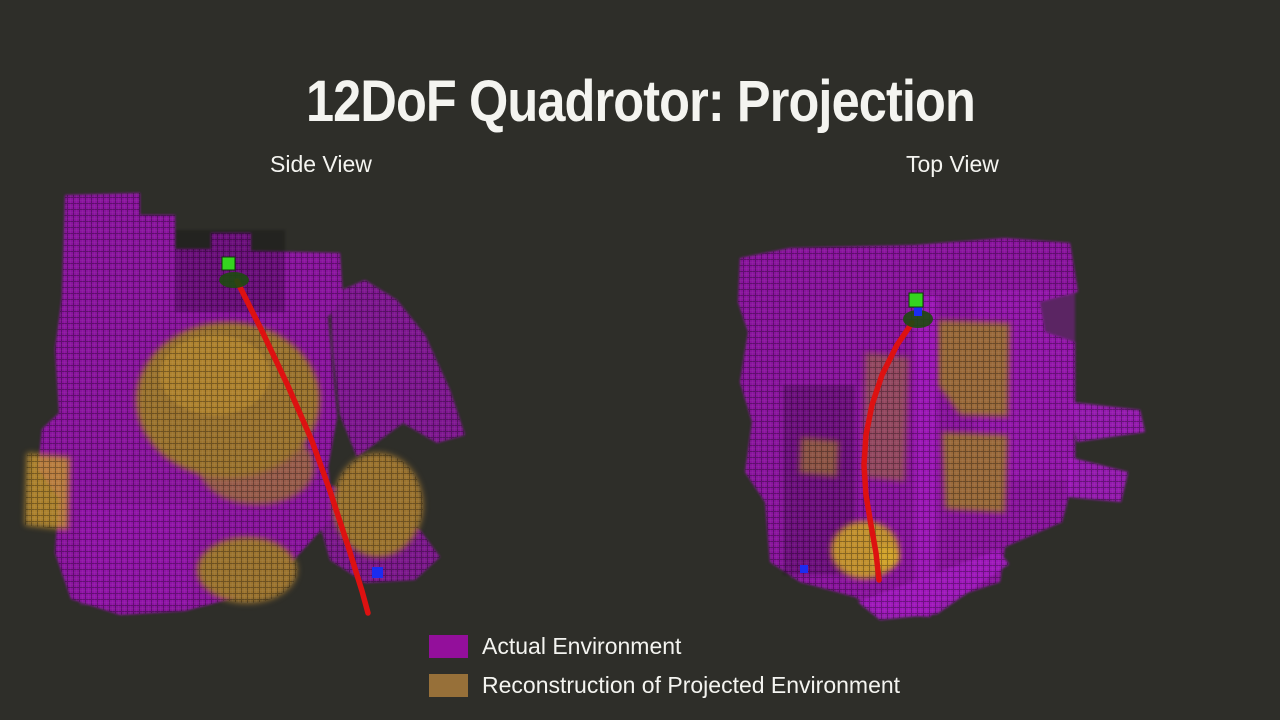  I want to click on page-title-text: 12DoF Quadrotor: Projection, so click(640, 101).